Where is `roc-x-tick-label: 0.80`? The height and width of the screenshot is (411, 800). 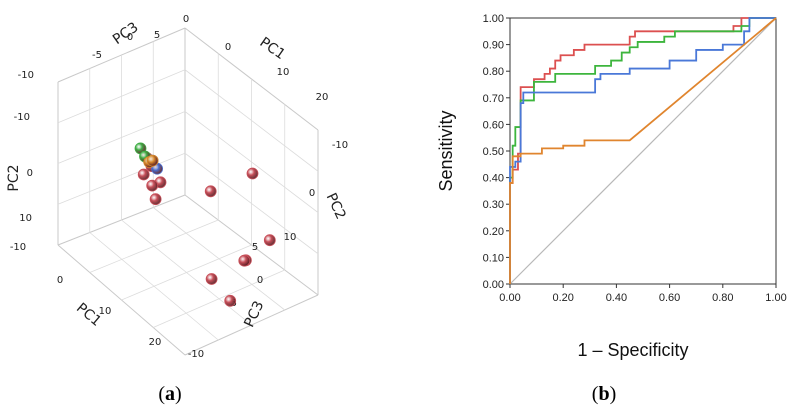 roc-x-tick-label: 0.80 is located at coordinates (722, 298).